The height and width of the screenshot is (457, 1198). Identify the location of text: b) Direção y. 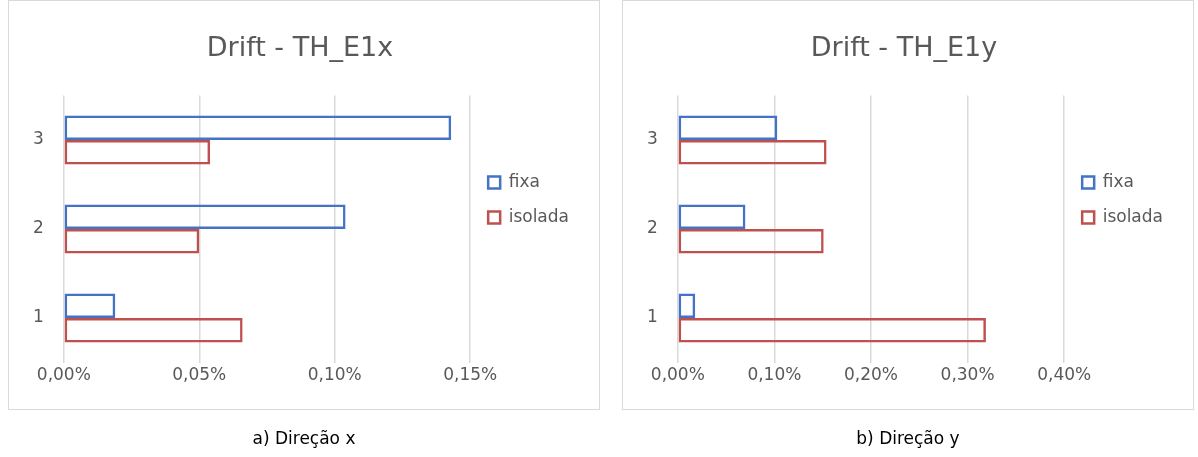
(908, 438).